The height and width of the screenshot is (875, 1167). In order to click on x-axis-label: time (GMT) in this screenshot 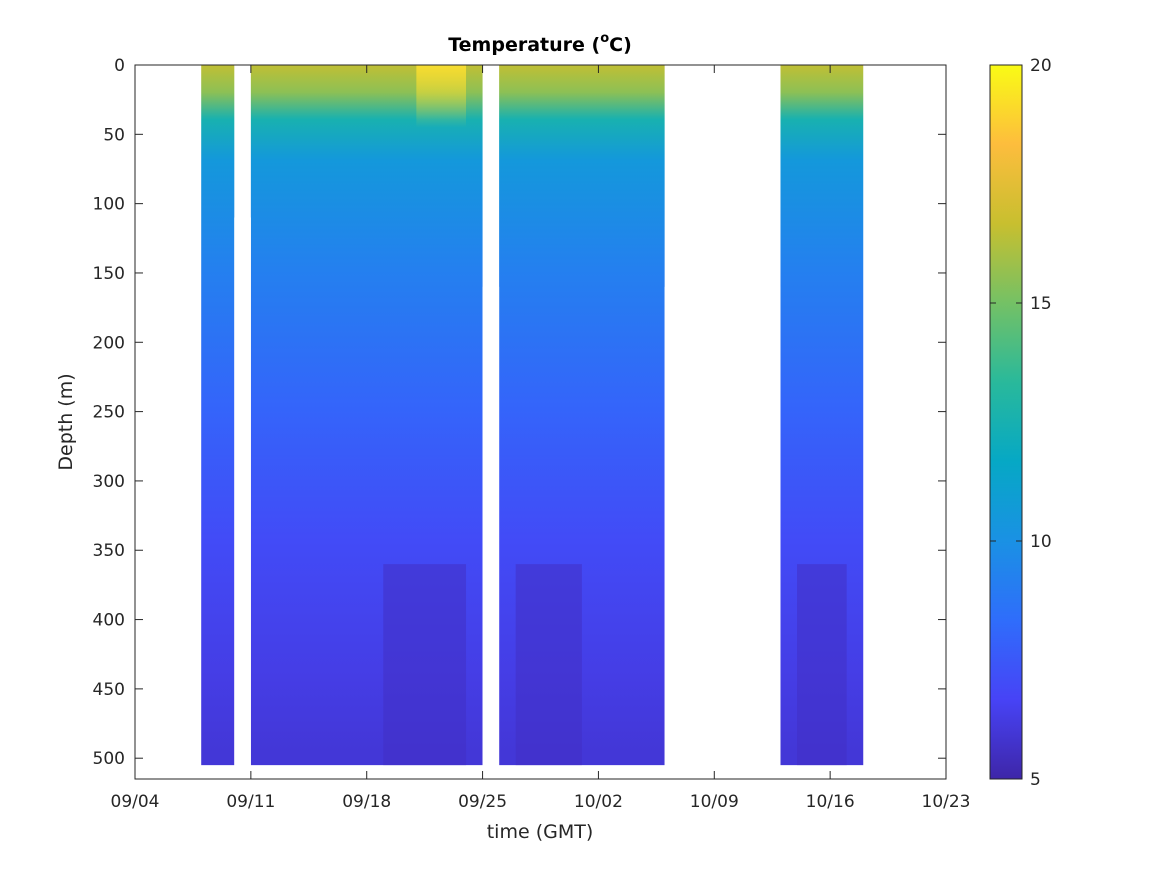, I will do `click(540, 832)`.